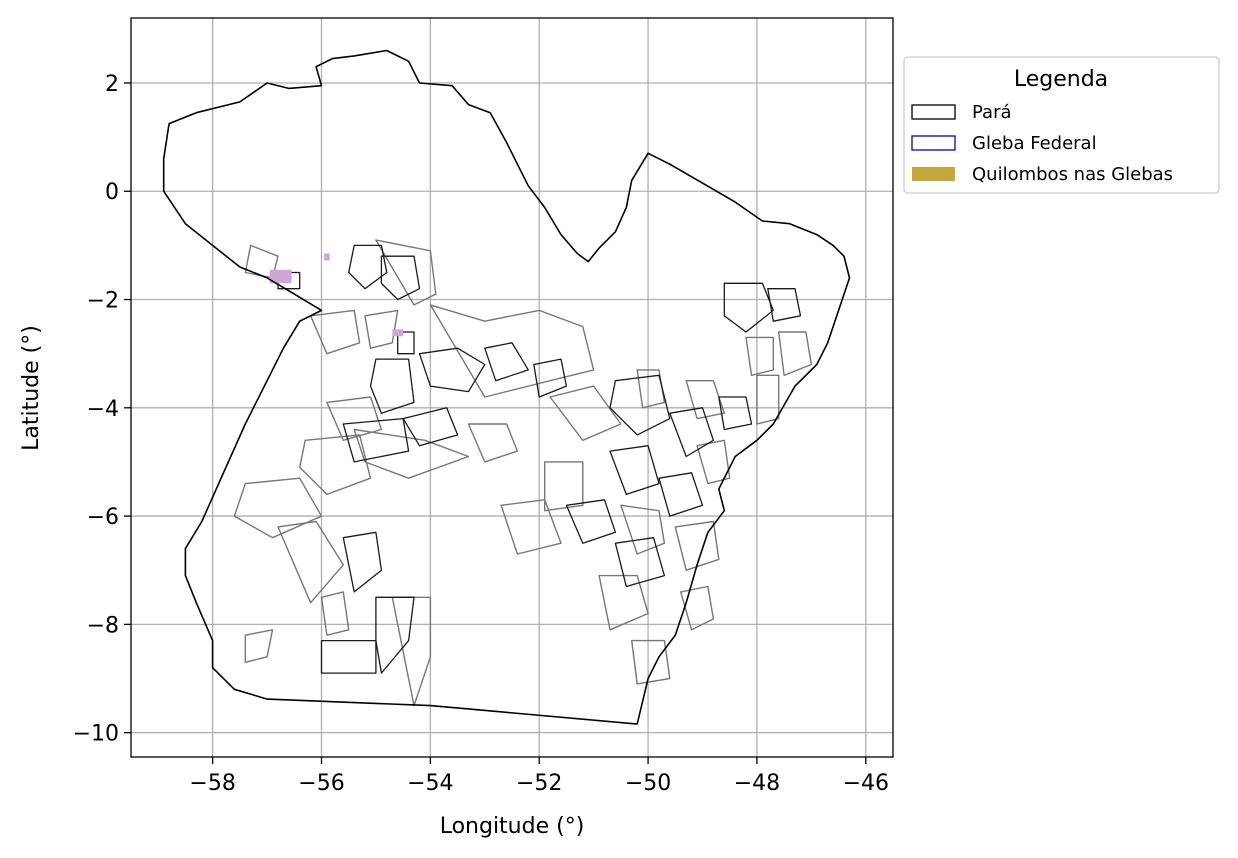 The width and height of the screenshot is (1238, 858). What do you see at coordinates (866, 783) in the screenshot?
I see `x-tick-label: −46` at bounding box center [866, 783].